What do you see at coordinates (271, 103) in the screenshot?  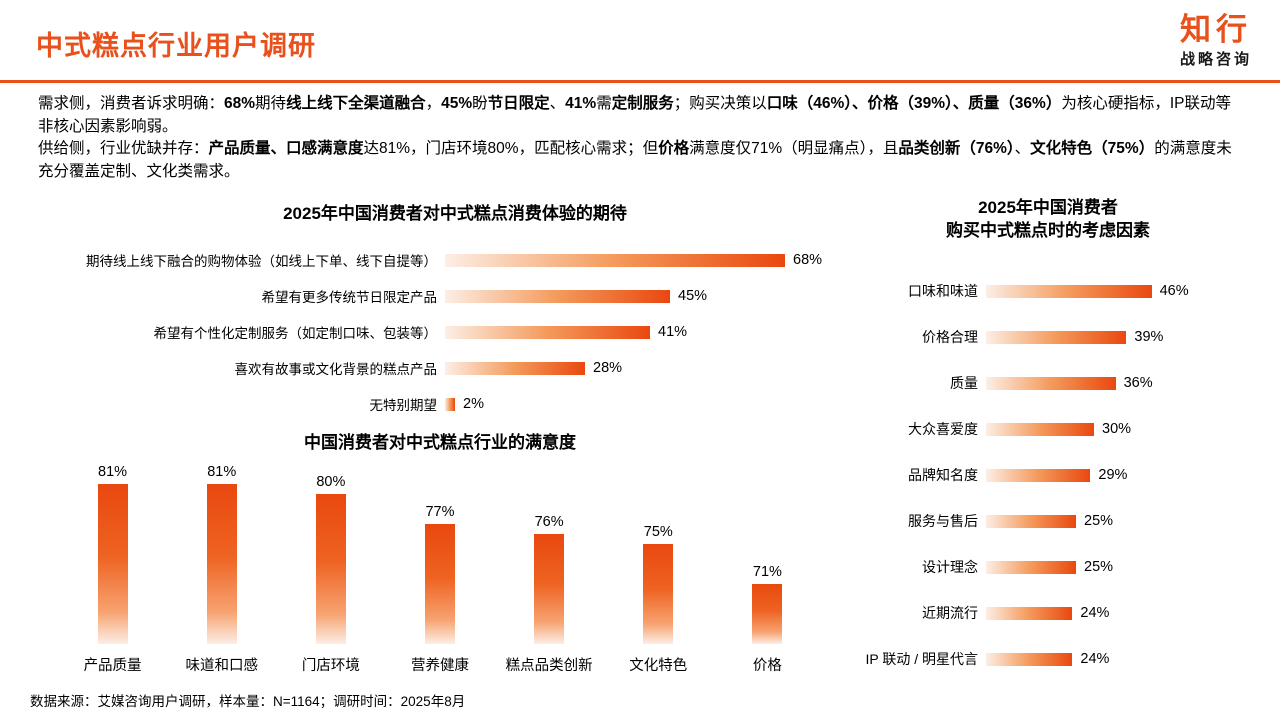 I see `text-segment: 期待` at bounding box center [271, 103].